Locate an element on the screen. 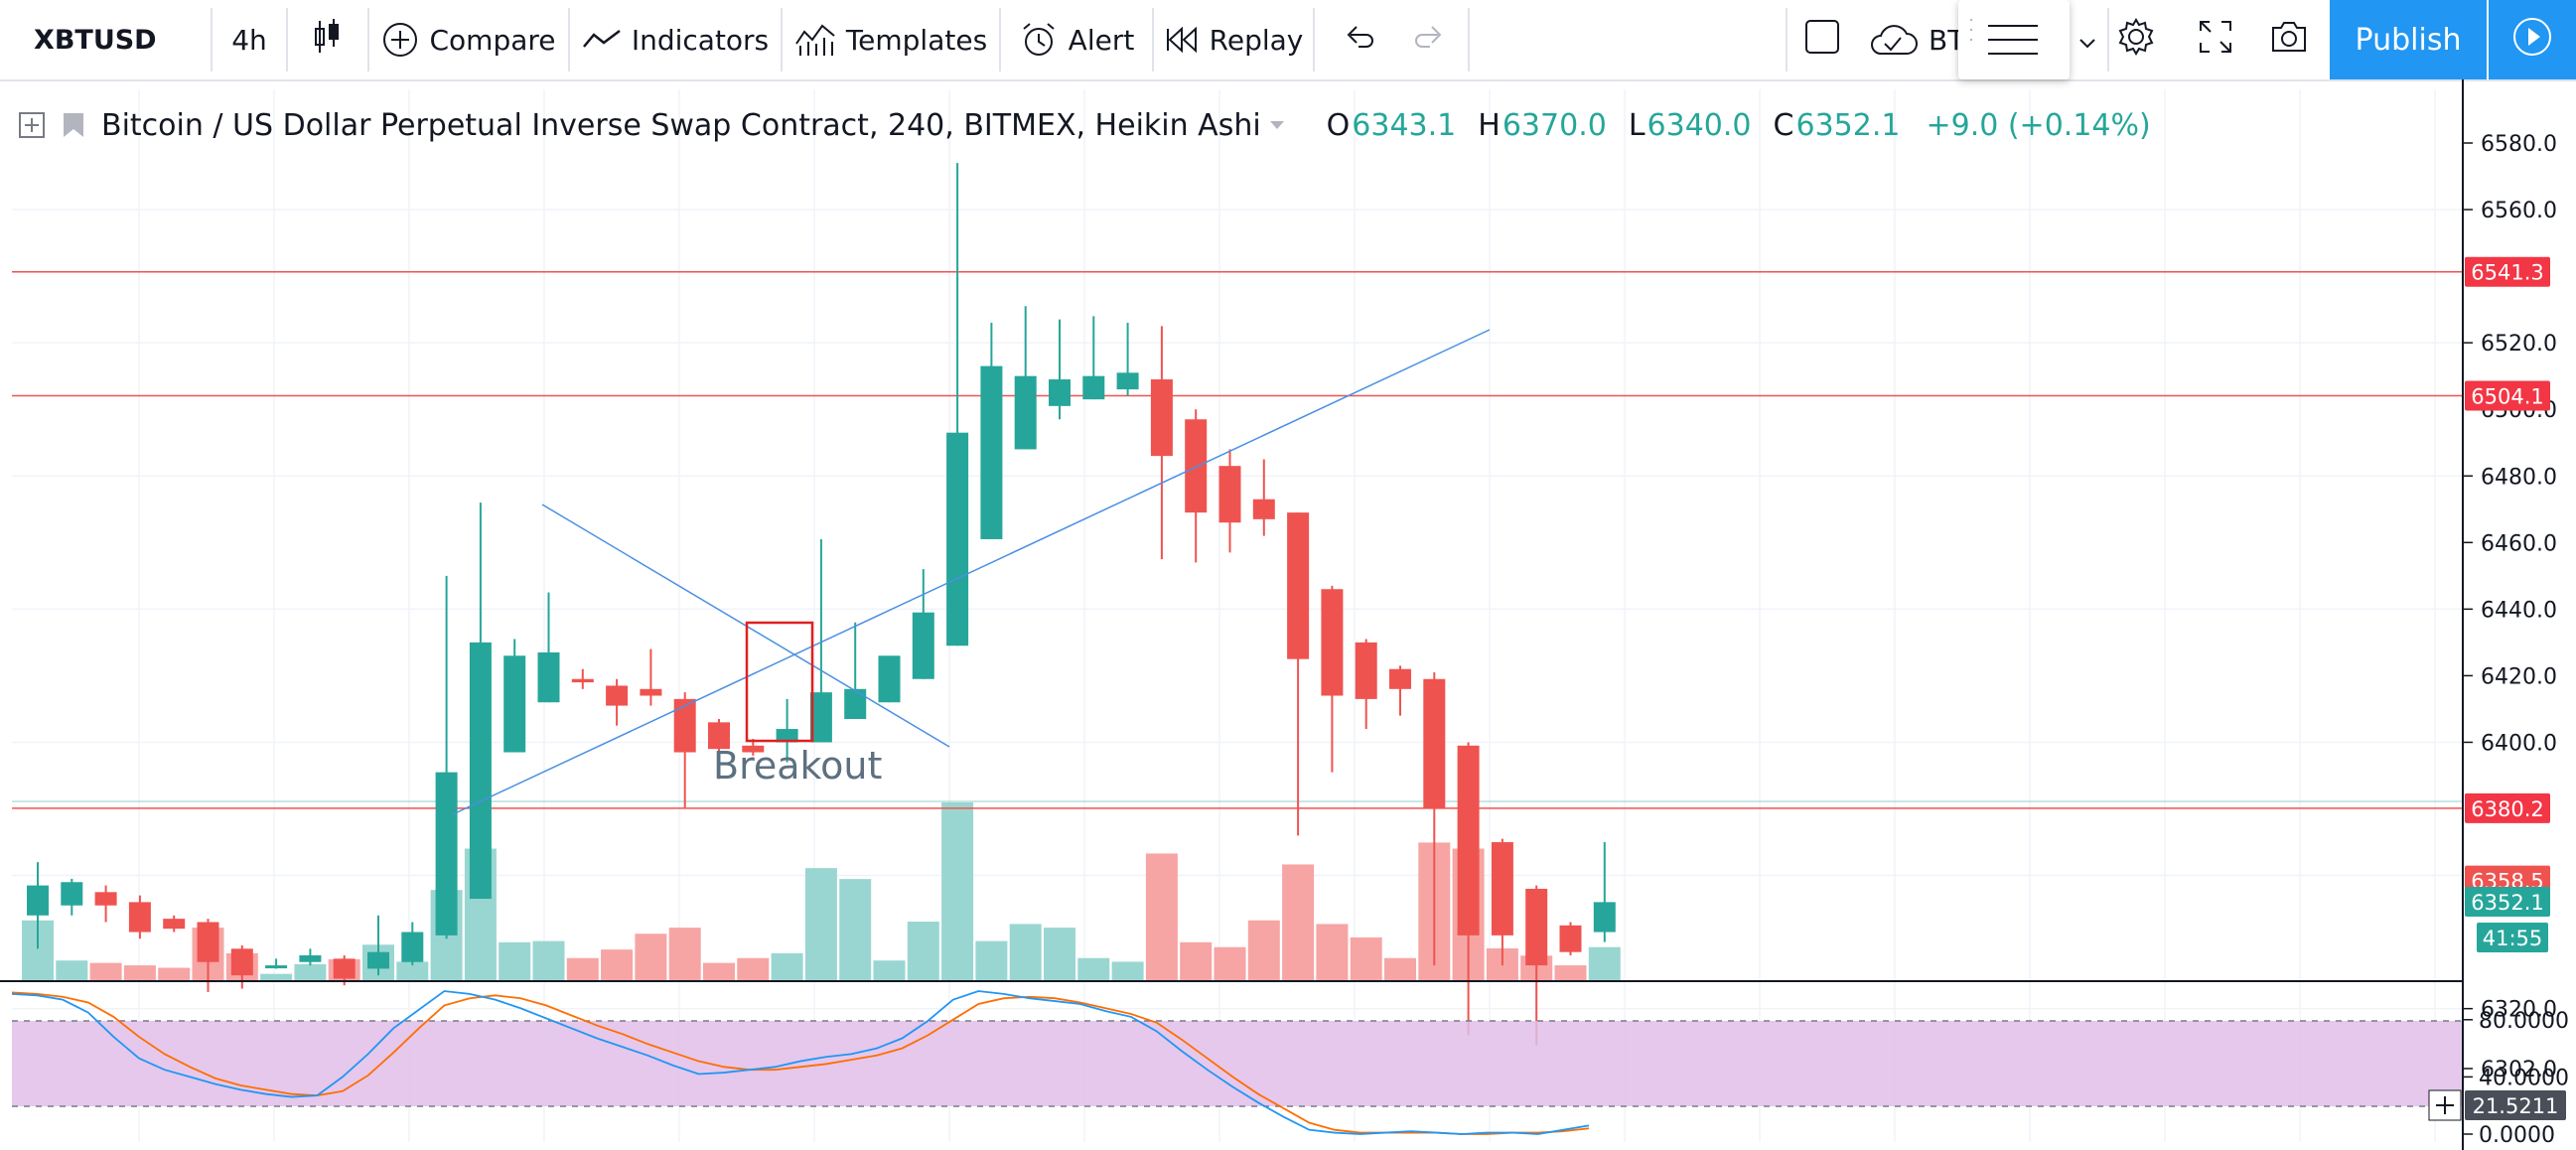  stochastic-tick-label: 40.0000 is located at coordinates (2524, 1078).